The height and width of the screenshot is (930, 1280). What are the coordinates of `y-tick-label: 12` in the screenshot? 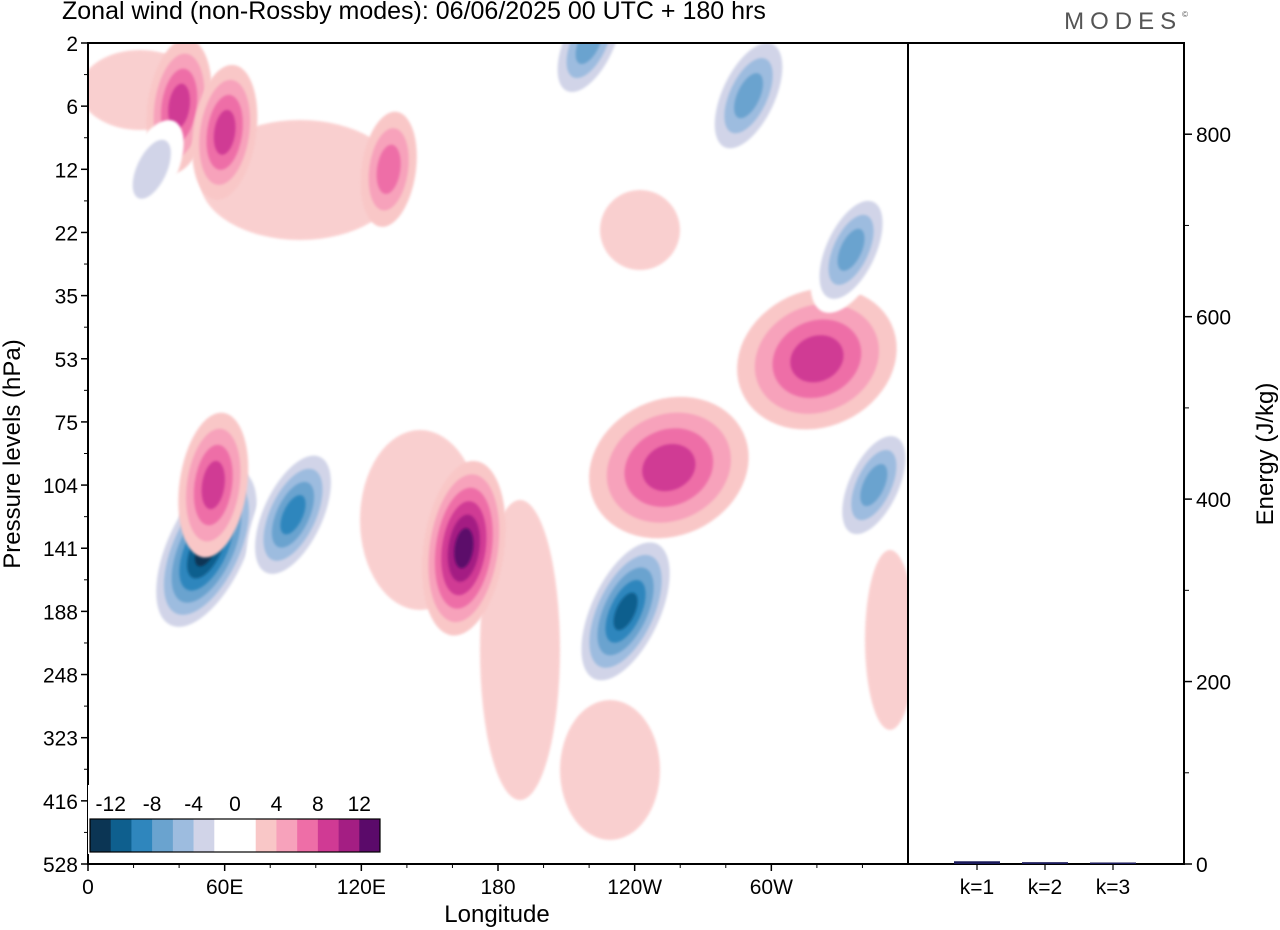 It's located at (66, 170).